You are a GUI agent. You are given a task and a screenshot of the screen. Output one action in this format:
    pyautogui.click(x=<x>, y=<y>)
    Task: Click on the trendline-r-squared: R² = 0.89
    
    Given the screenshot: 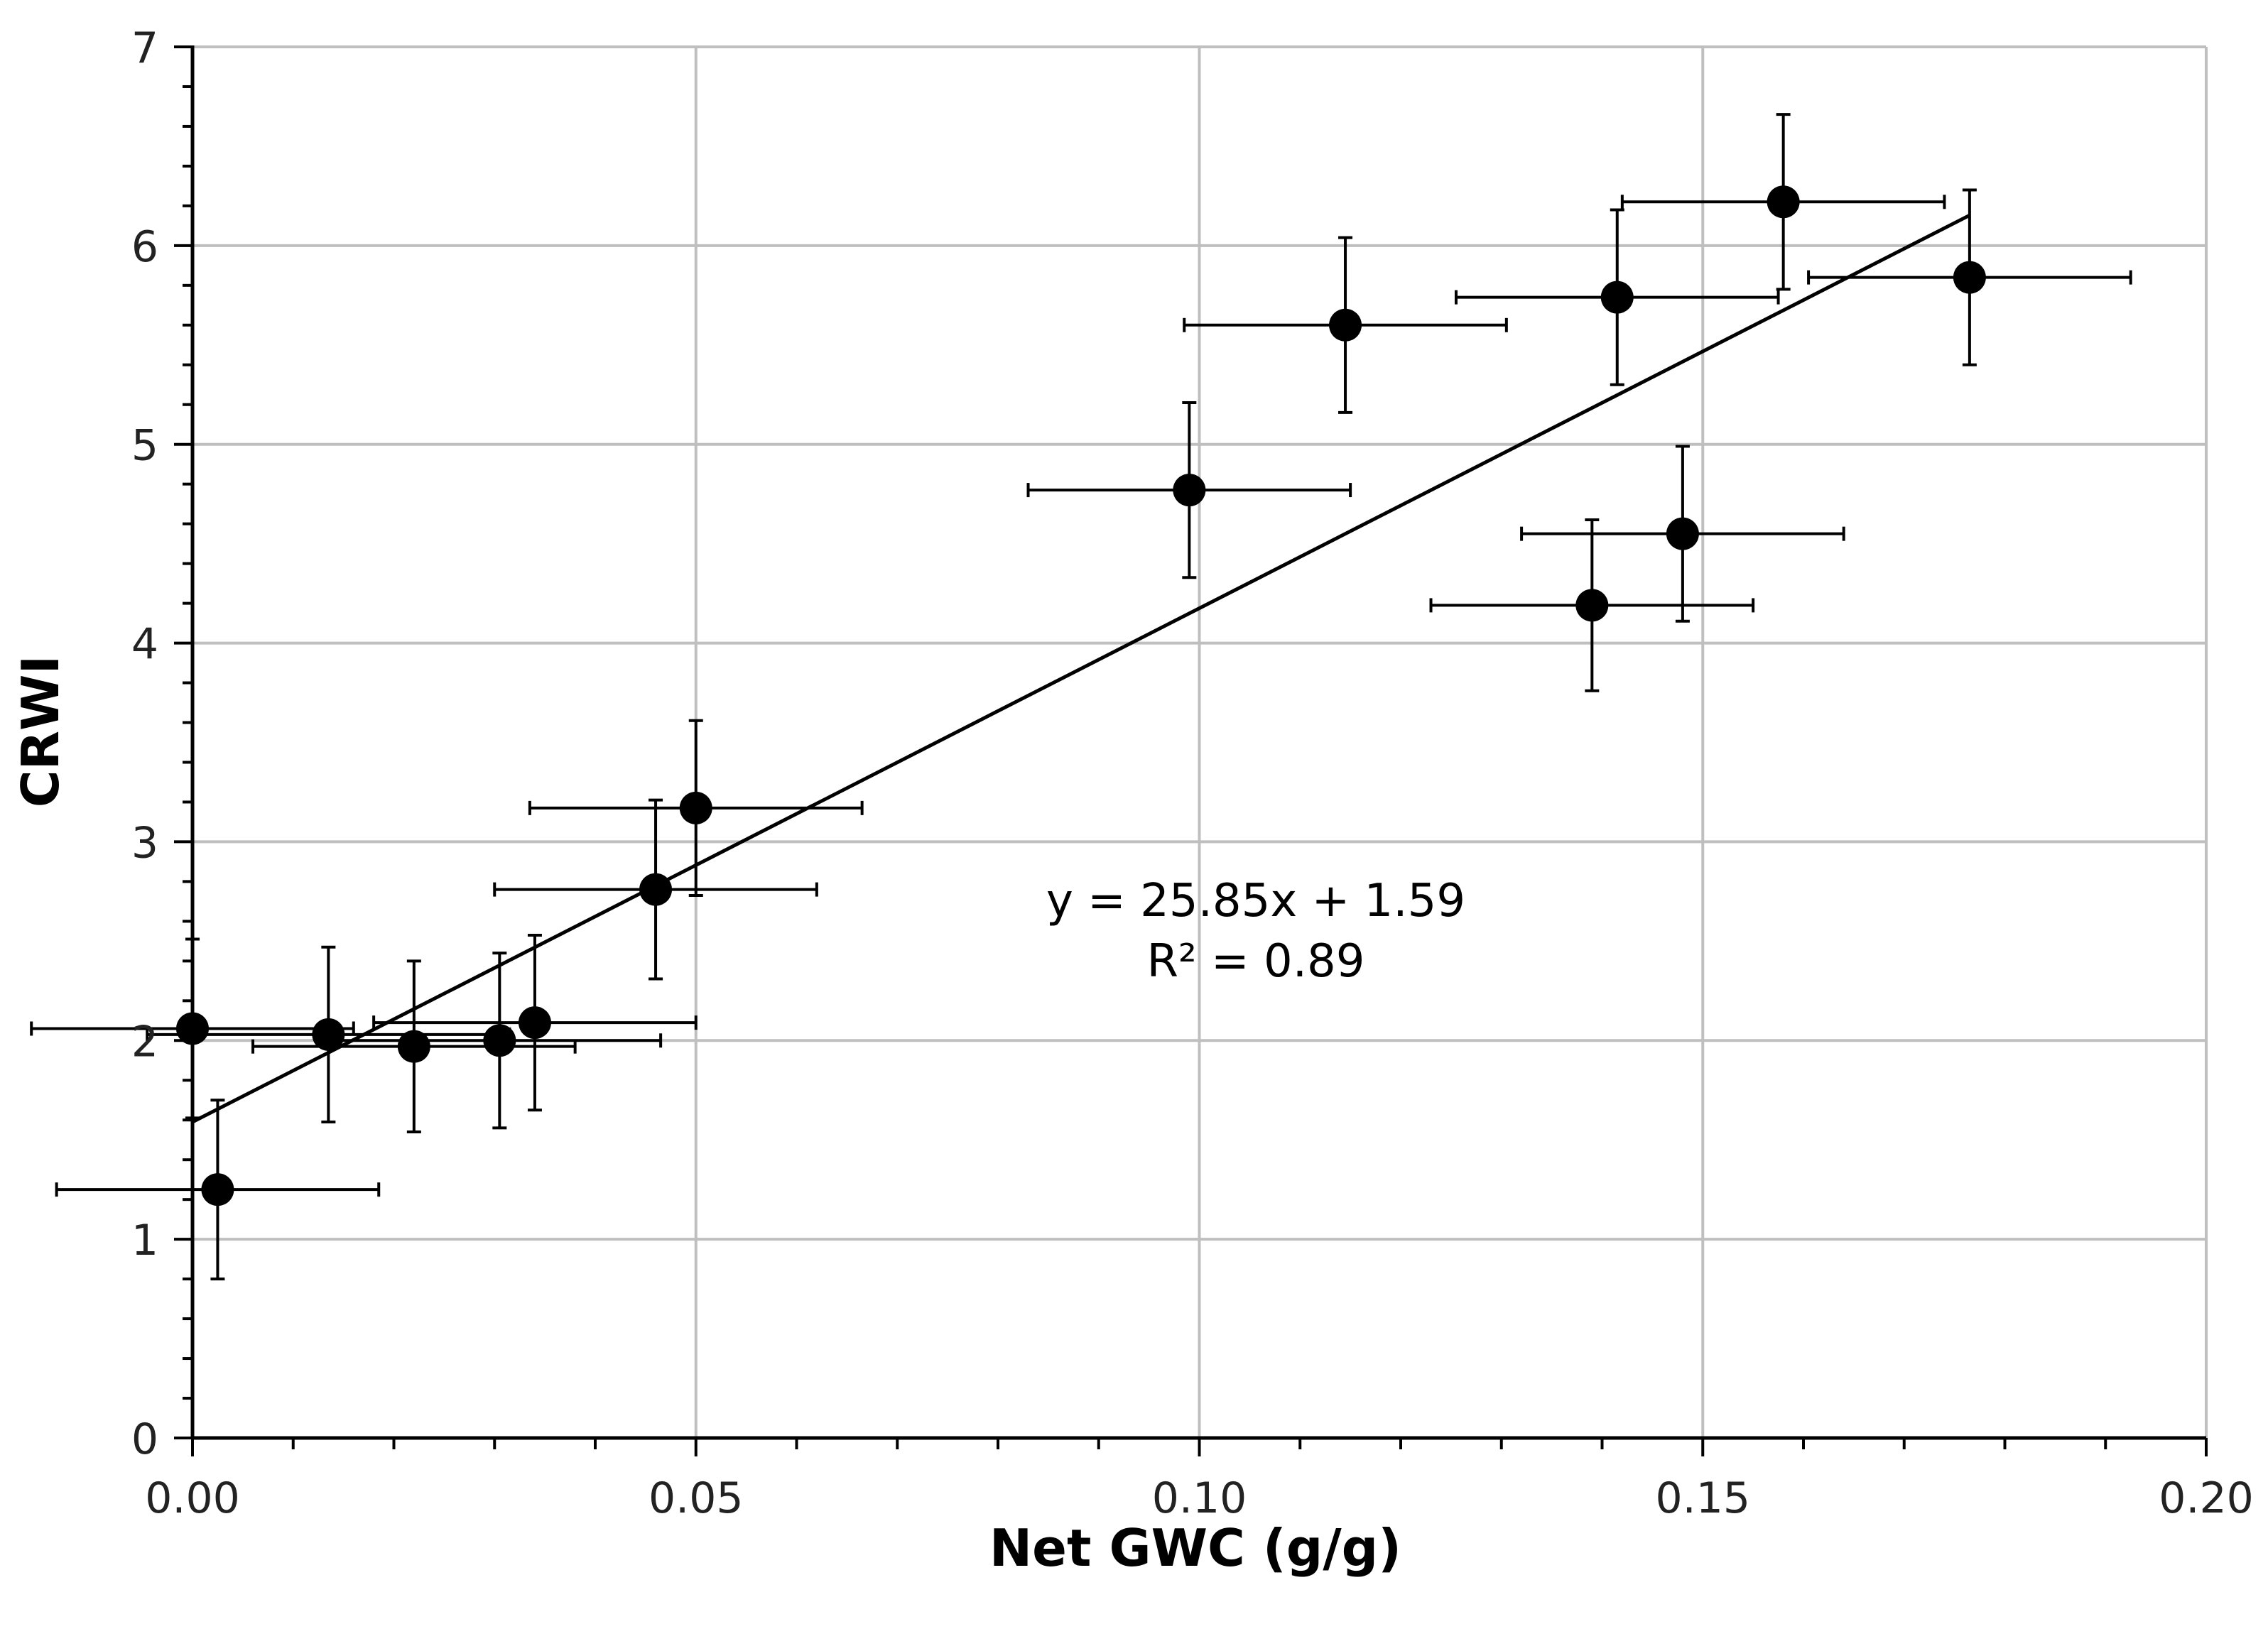 What is the action you would take?
    pyautogui.click(x=1256, y=961)
    